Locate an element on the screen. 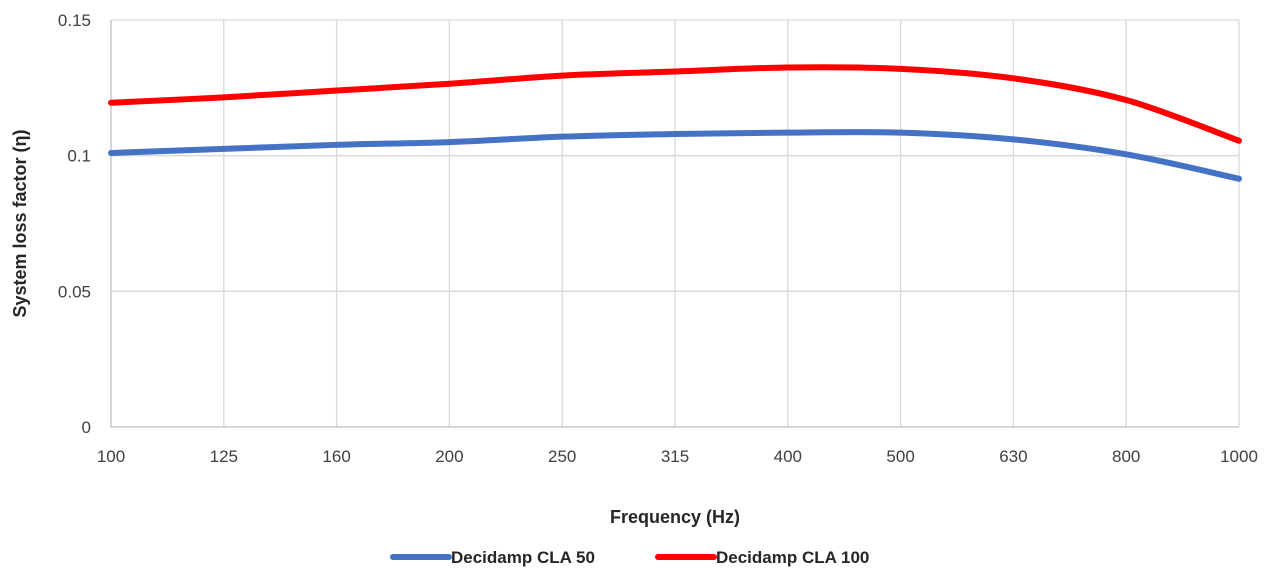 The height and width of the screenshot is (577, 1274). y-tick-label: 0.1 is located at coordinates (79, 156).